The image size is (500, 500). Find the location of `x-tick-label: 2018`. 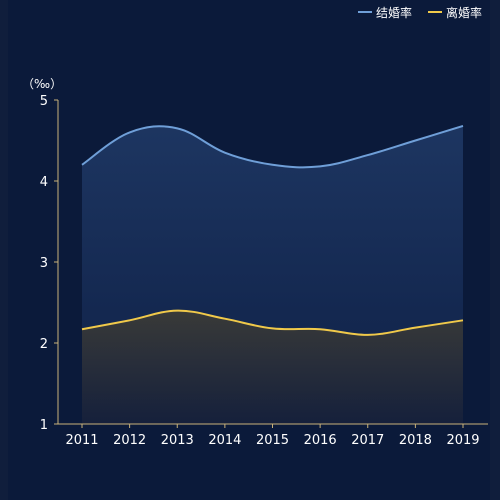

x-tick-label: 2018 is located at coordinates (415, 440).